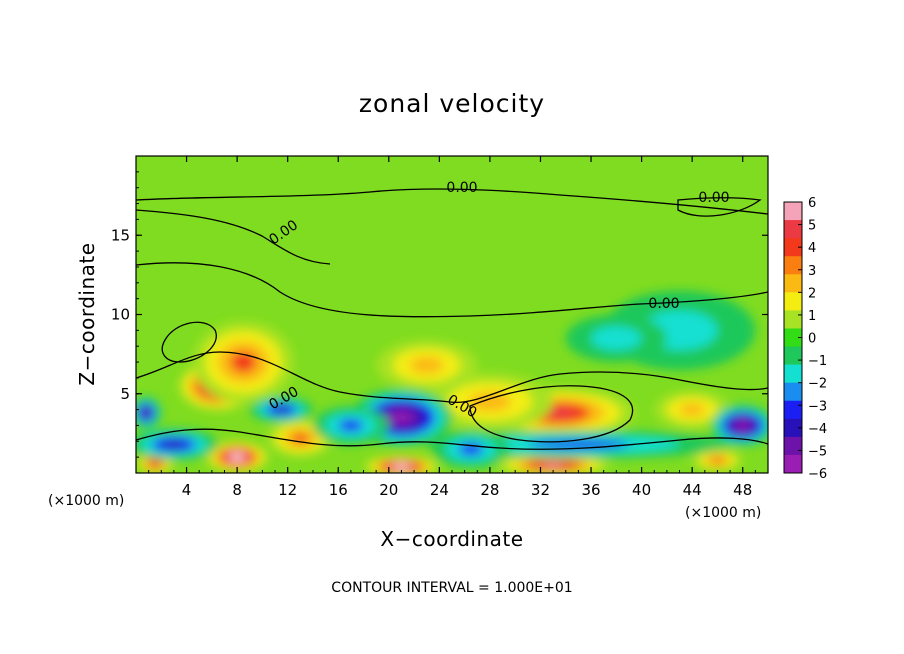 Image resolution: width=904 pixels, height=654 pixels. What do you see at coordinates (742, 490) in the screenshot?
I see `x-tick-label: 48` at bounding box center [742, 490].